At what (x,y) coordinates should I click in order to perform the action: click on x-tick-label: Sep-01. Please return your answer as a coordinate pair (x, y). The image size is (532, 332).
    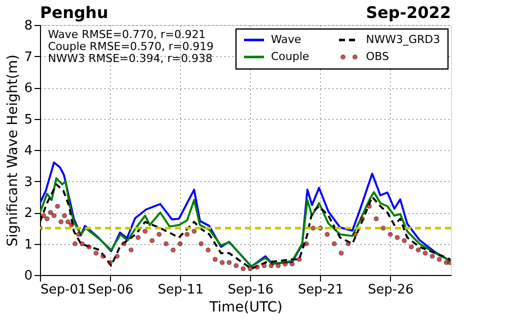
    Looking at the image, I should click on (63, 290).